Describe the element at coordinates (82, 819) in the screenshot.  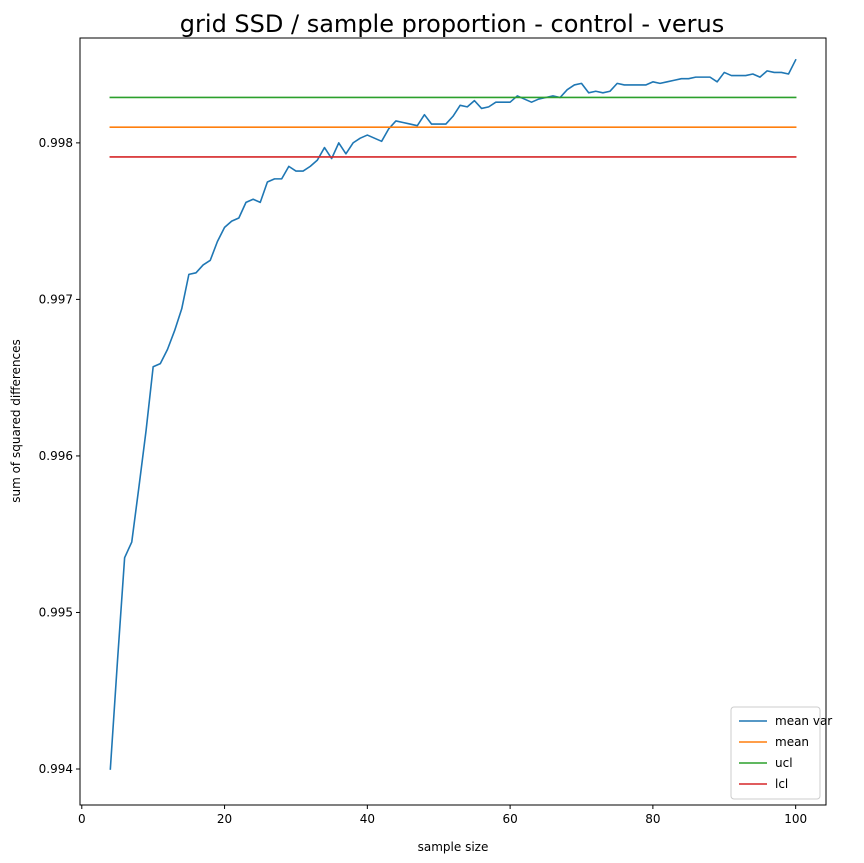
I see `x-tick-label: 0` at that location.